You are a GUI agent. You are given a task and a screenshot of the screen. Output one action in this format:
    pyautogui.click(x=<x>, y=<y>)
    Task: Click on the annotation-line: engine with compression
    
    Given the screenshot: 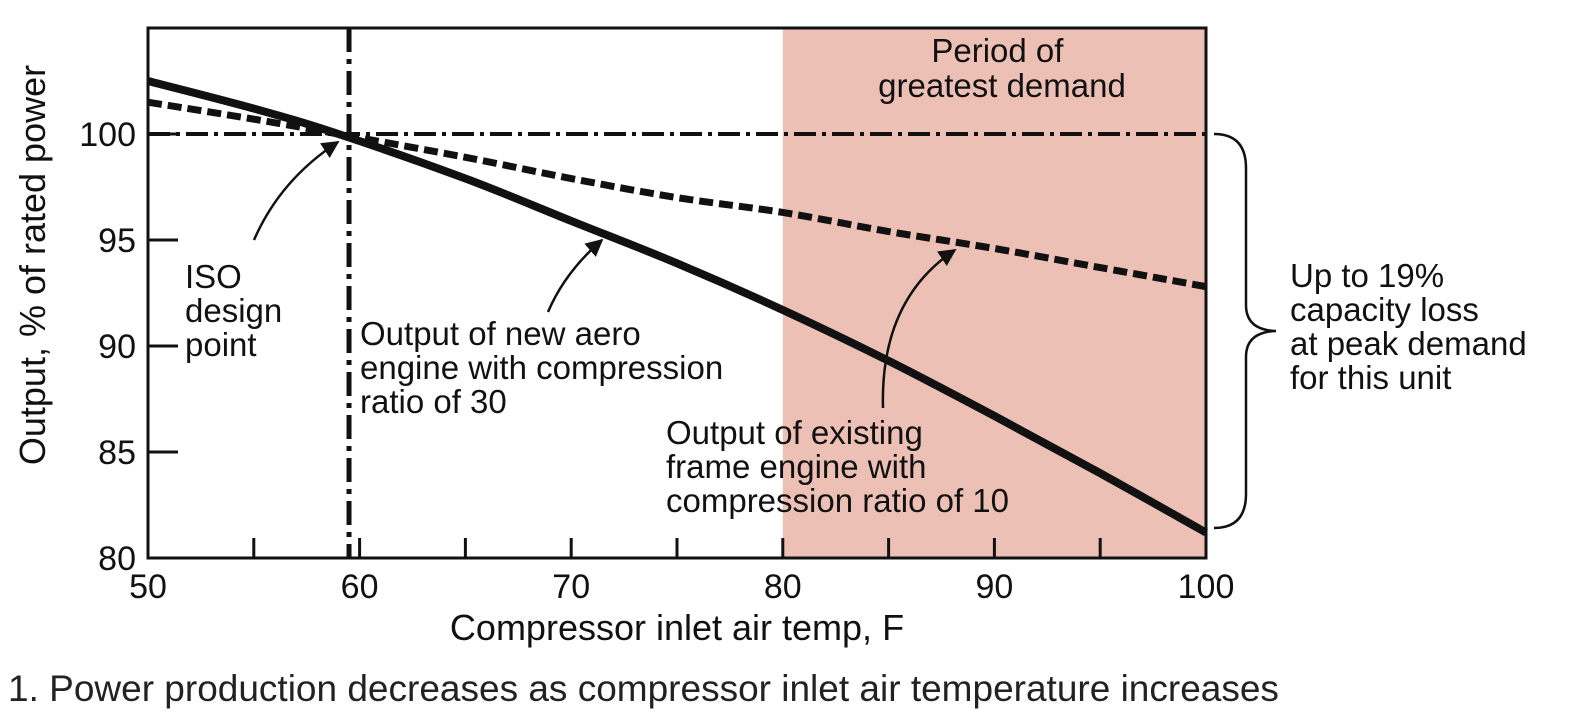 What is the action you would take?
    pyautogui.click(x=541, y=367)
    